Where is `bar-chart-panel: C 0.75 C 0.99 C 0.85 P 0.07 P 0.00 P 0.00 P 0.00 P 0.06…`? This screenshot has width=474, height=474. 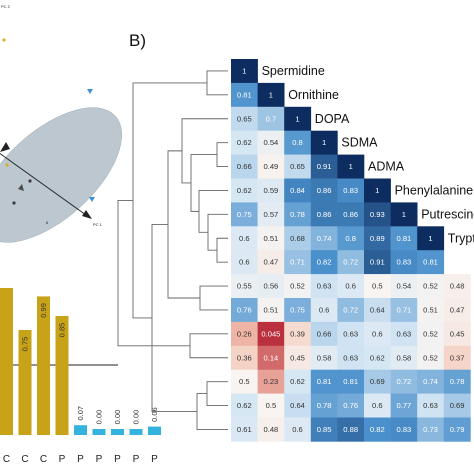
bar-chart-panel: C 0.75 C 0.99 C 0.85 P 0.07 P 0.00 P 0.00 P 0.00 P 0.06… is located at coordinates (80, 376).